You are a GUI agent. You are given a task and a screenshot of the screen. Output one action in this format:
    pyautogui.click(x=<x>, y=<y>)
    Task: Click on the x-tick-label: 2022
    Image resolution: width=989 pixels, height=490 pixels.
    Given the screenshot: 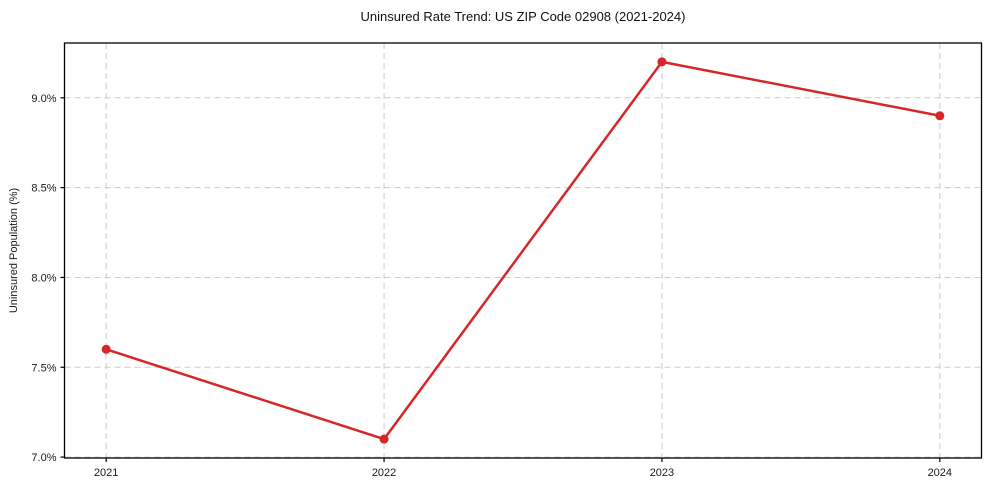 What is the action you would take?
    pyautogui.click(x=384, y=473)
    